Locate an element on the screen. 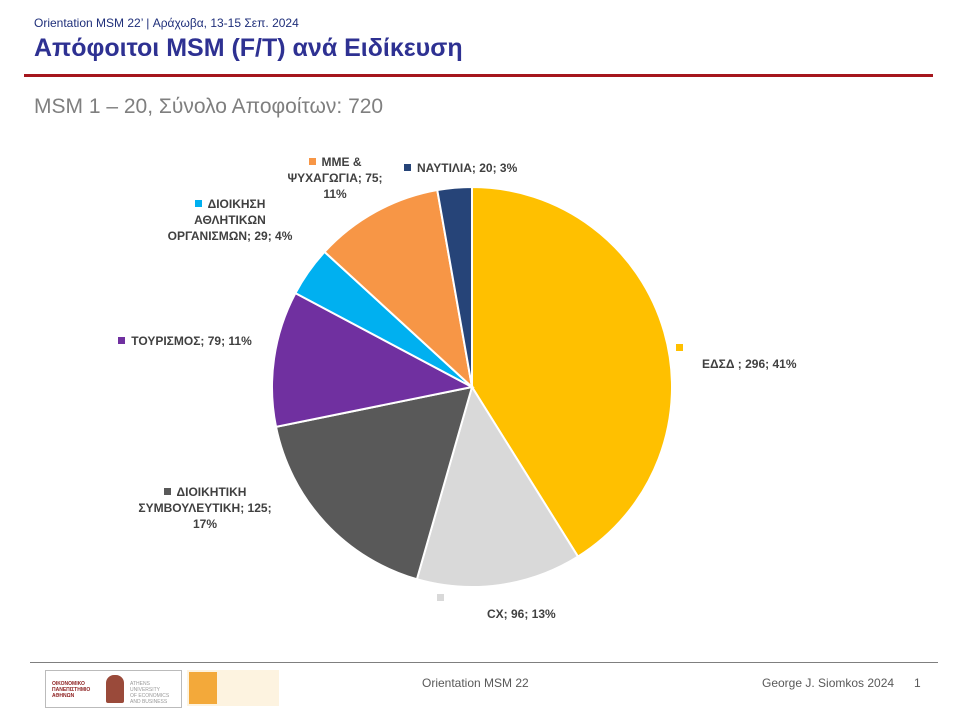  label-media: ΜΜΕ & ΨΥΧΑΓΩΓΙΑ; 75; 11% is located at coordinates (335, 178).